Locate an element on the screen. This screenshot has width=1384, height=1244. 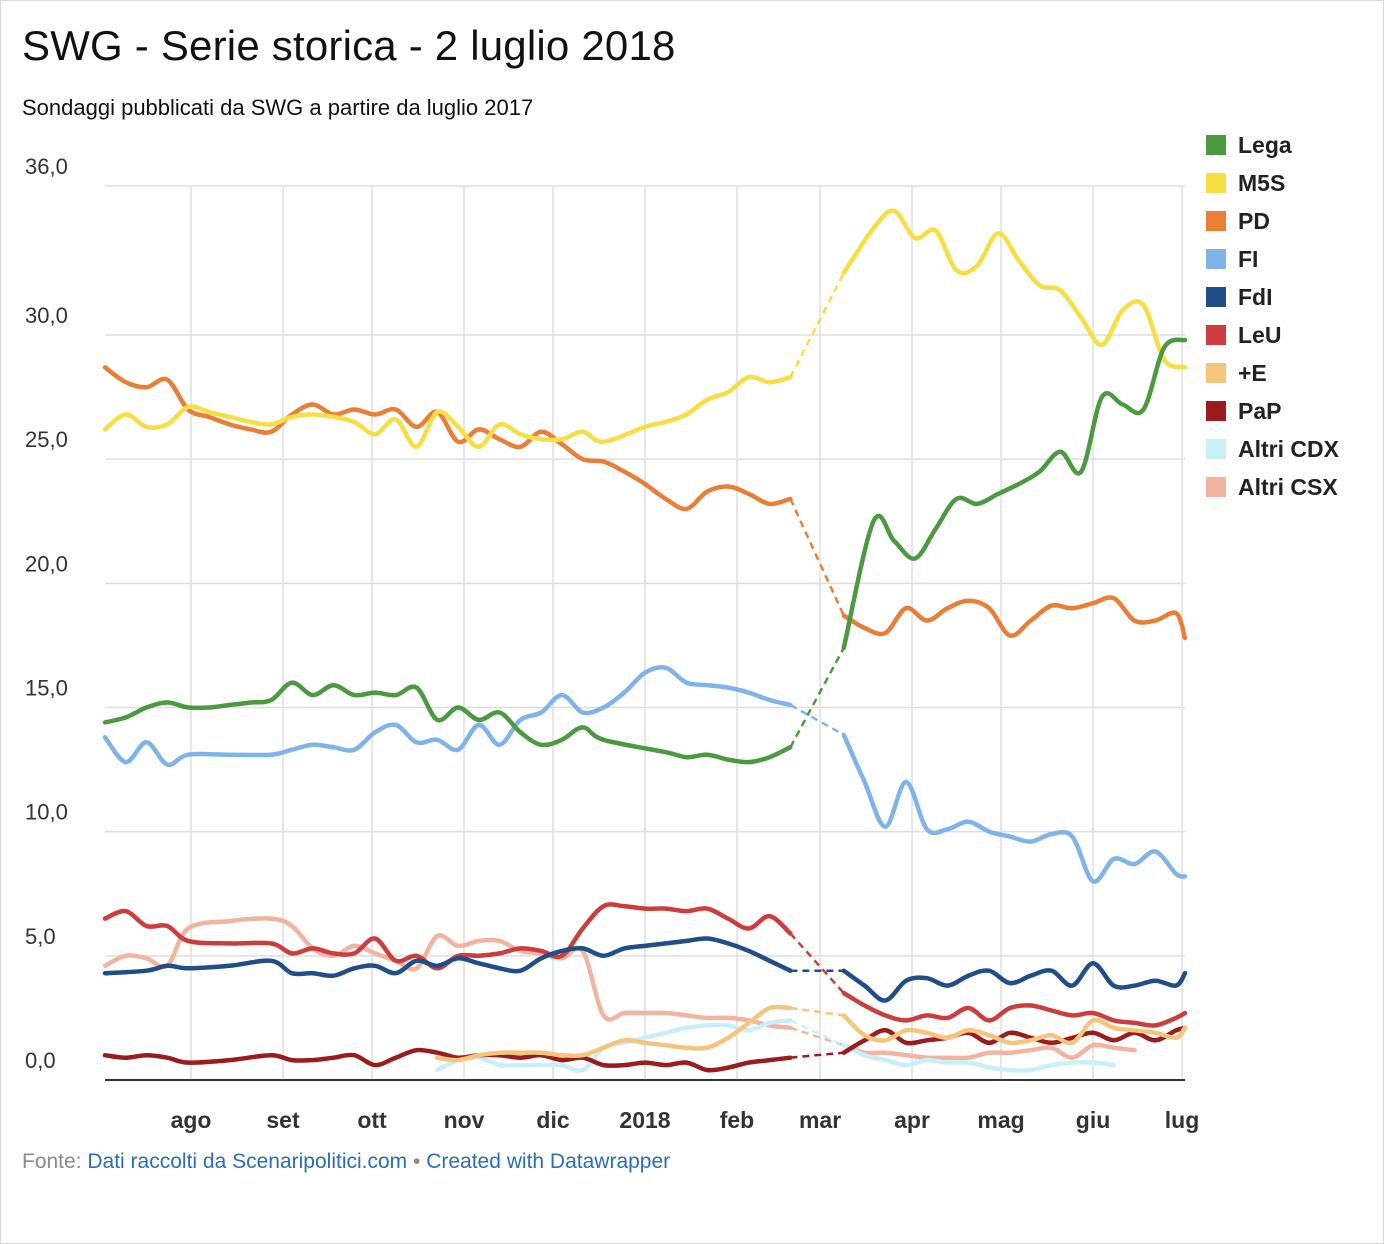
legend-label: M5S is located at coordinates (1262, 182).